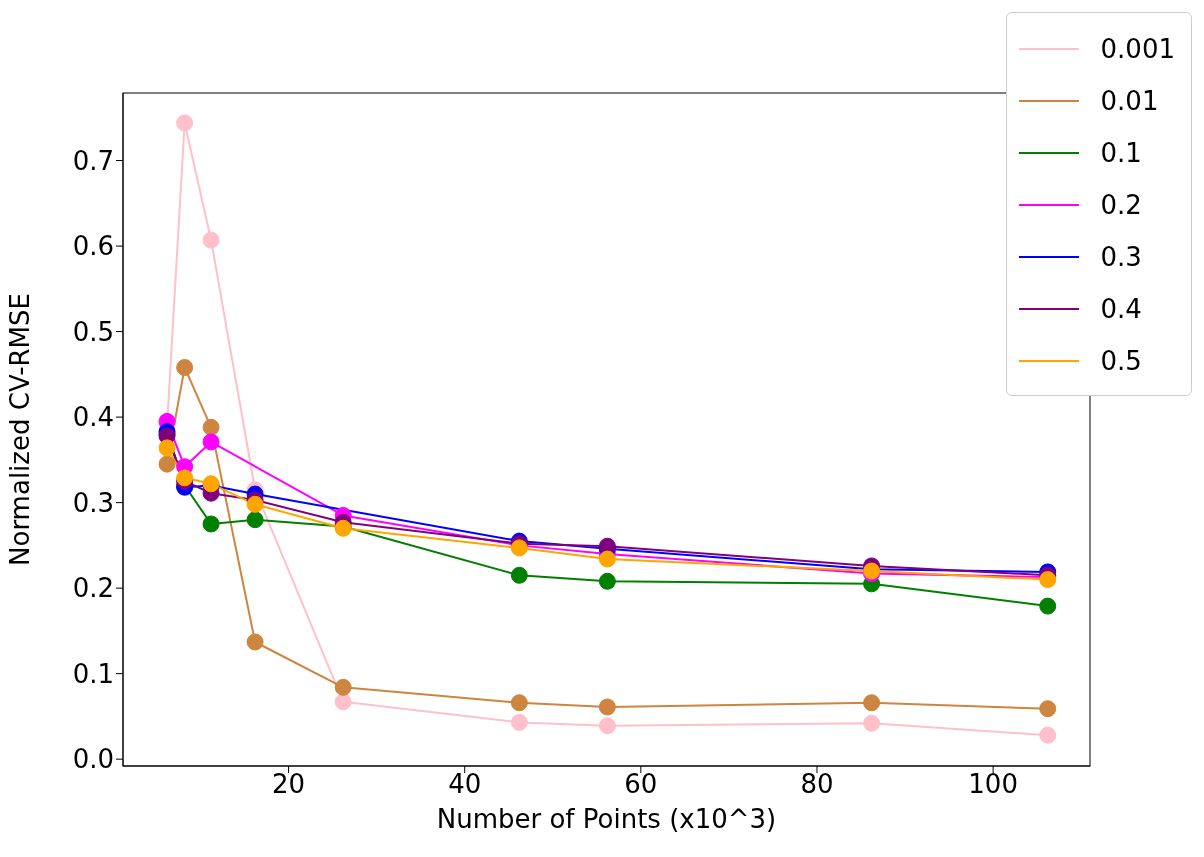 Image resolution: width=1204 pixels, height=857 pixels. Describe the element at coordinates (93, 246) in the screenshot. I see `y-tick-label: 0.6` at that location.